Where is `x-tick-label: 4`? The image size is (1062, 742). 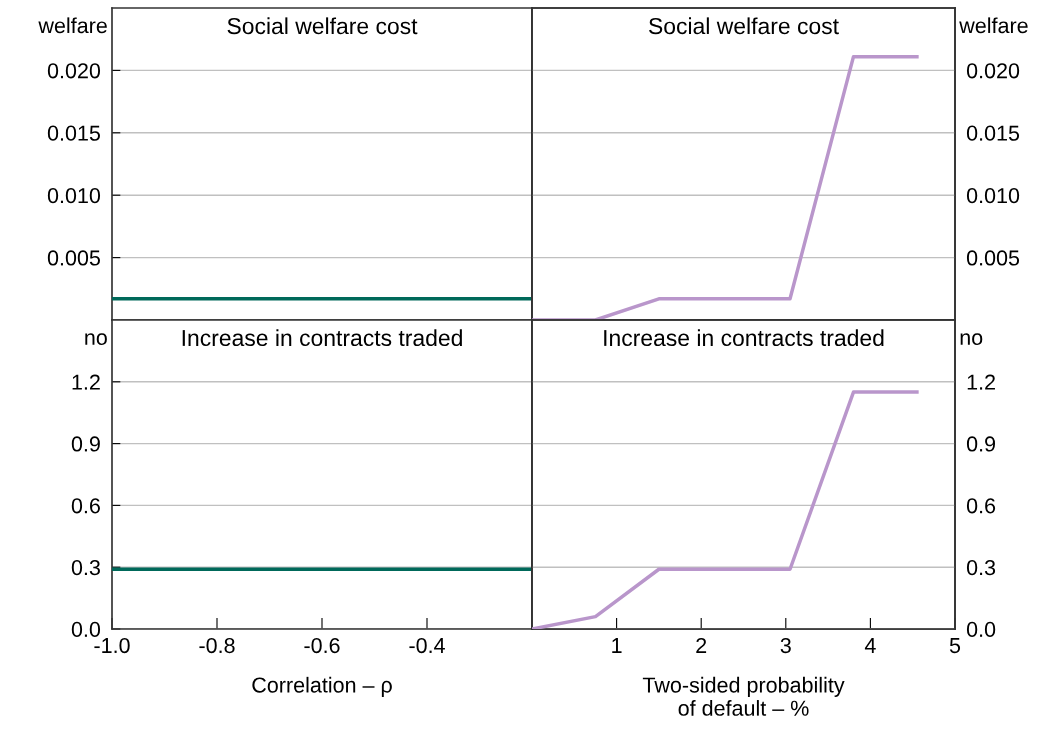 x-tick-label: 4 is located at coordinates (870, 645).